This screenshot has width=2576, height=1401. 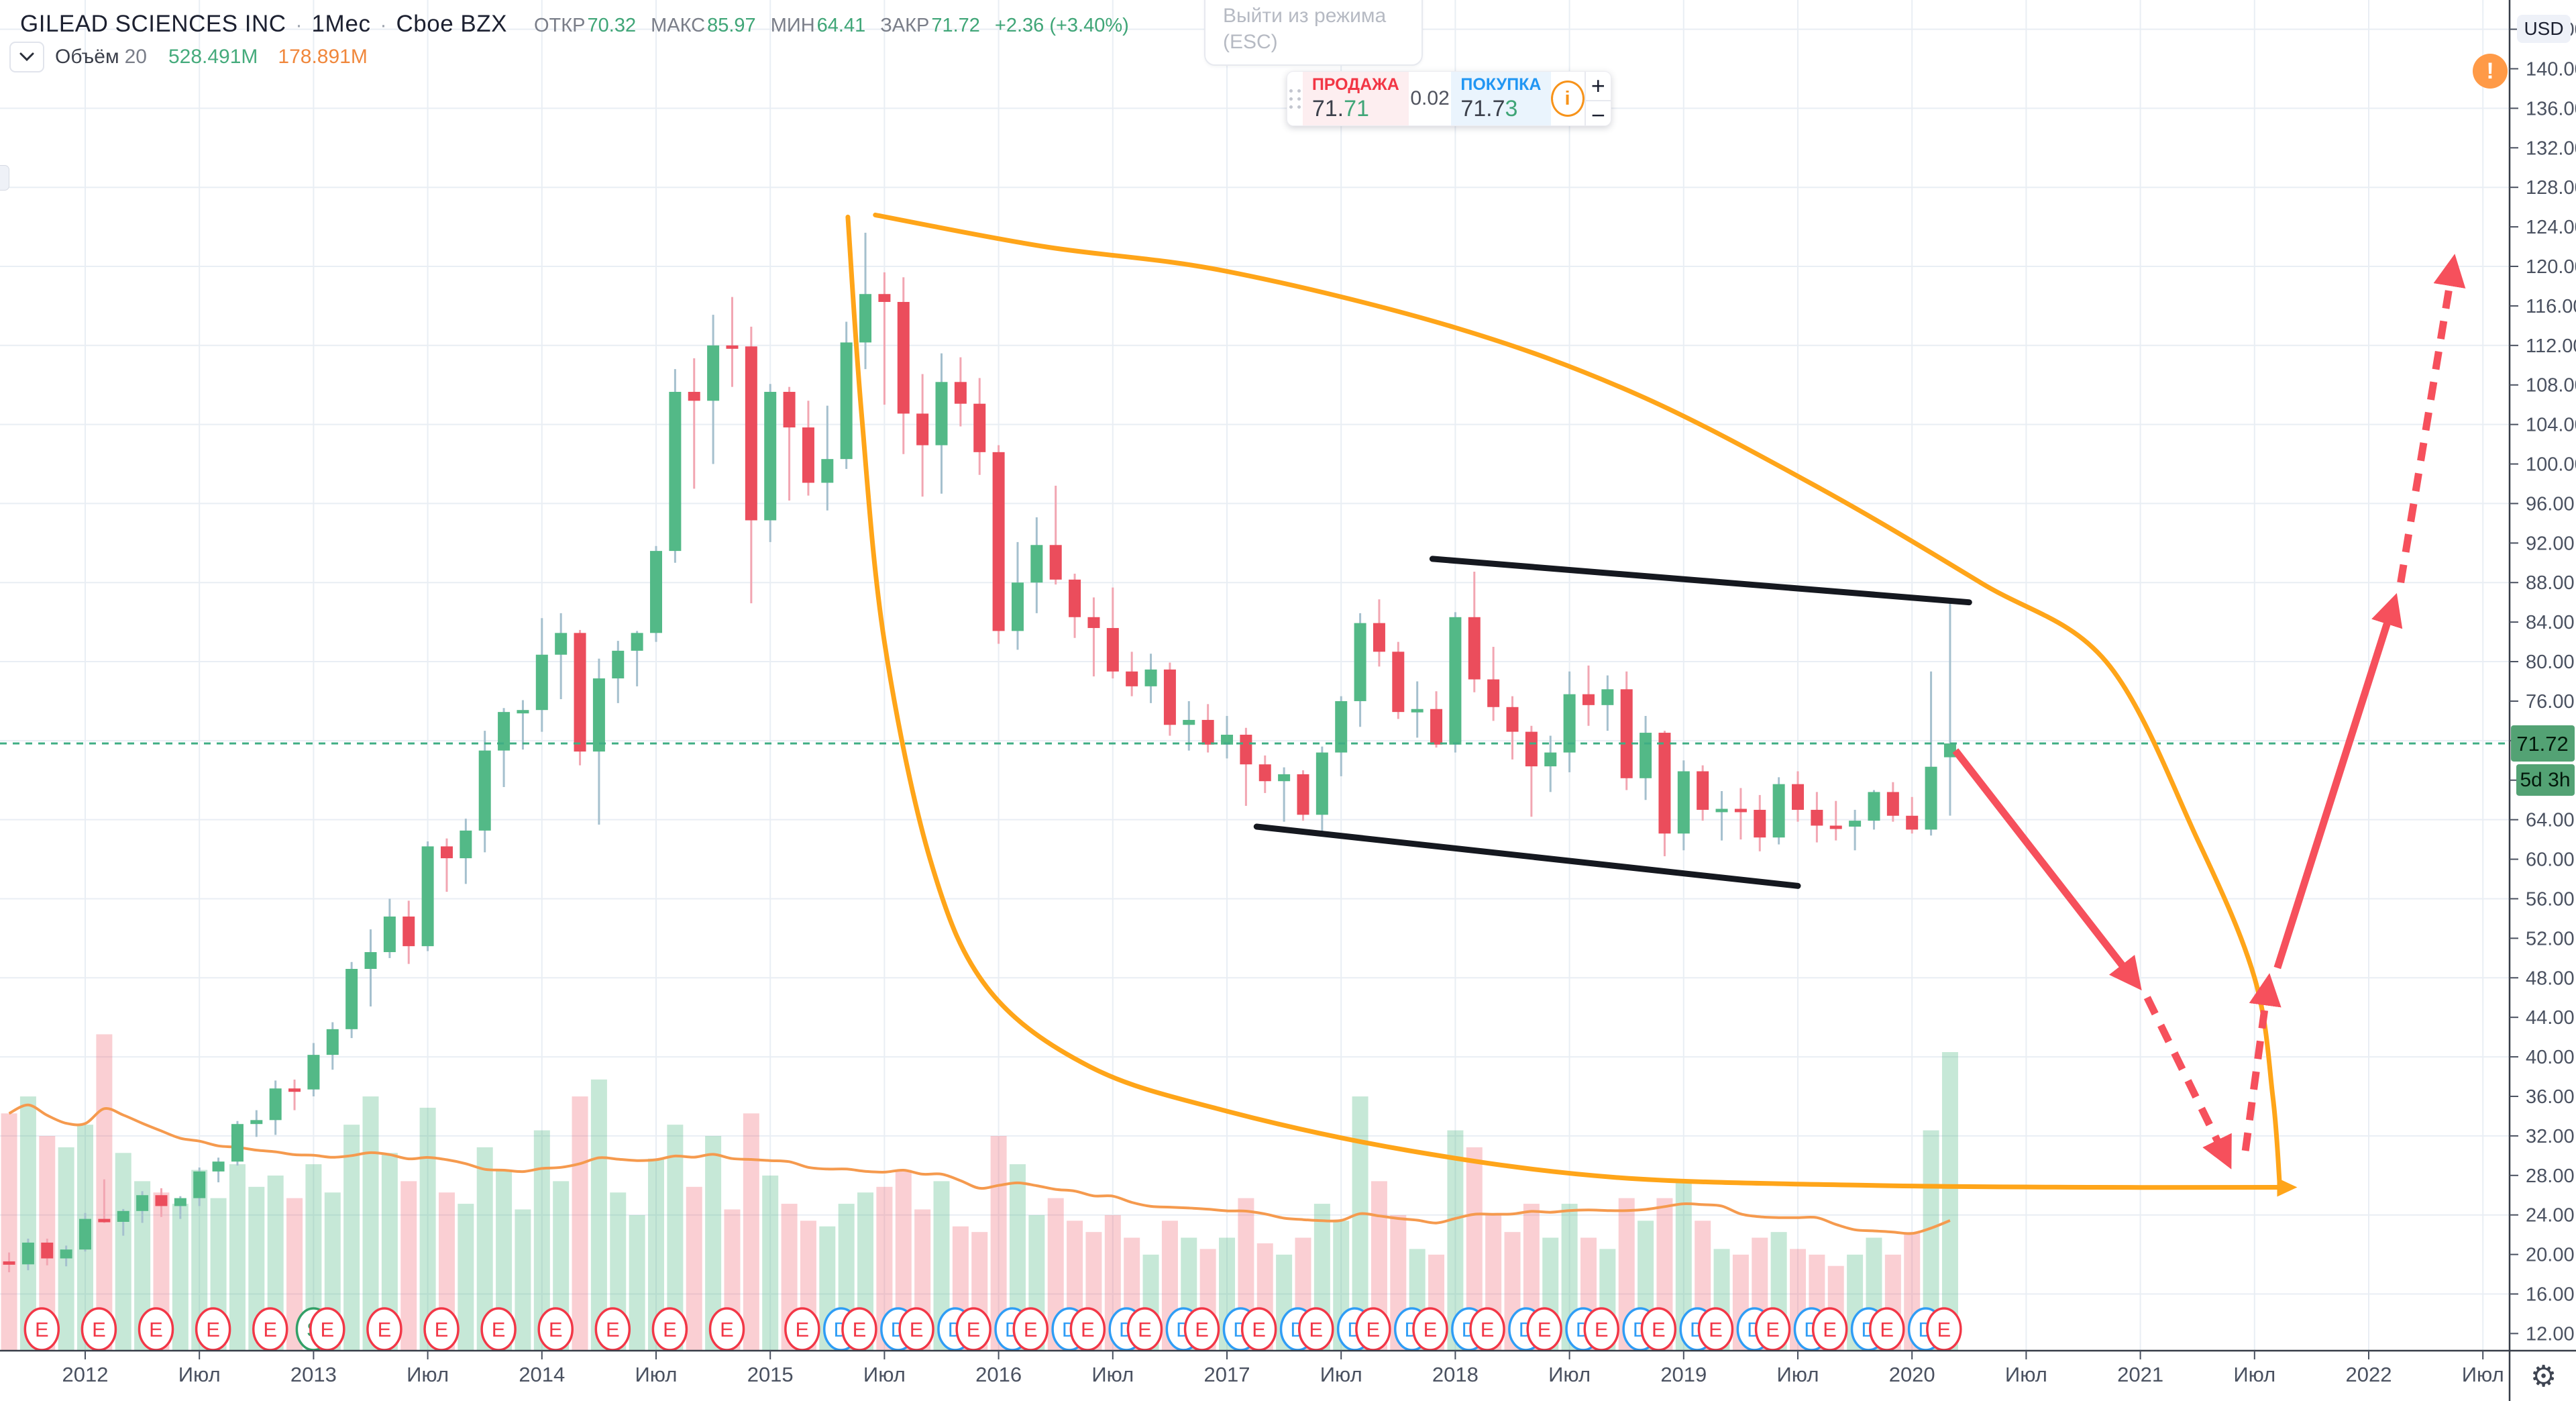 What do you see at coordinates (560, 25) in the screenshot?
I see `open-label: ОТКР` at bounding box center [560, 25].